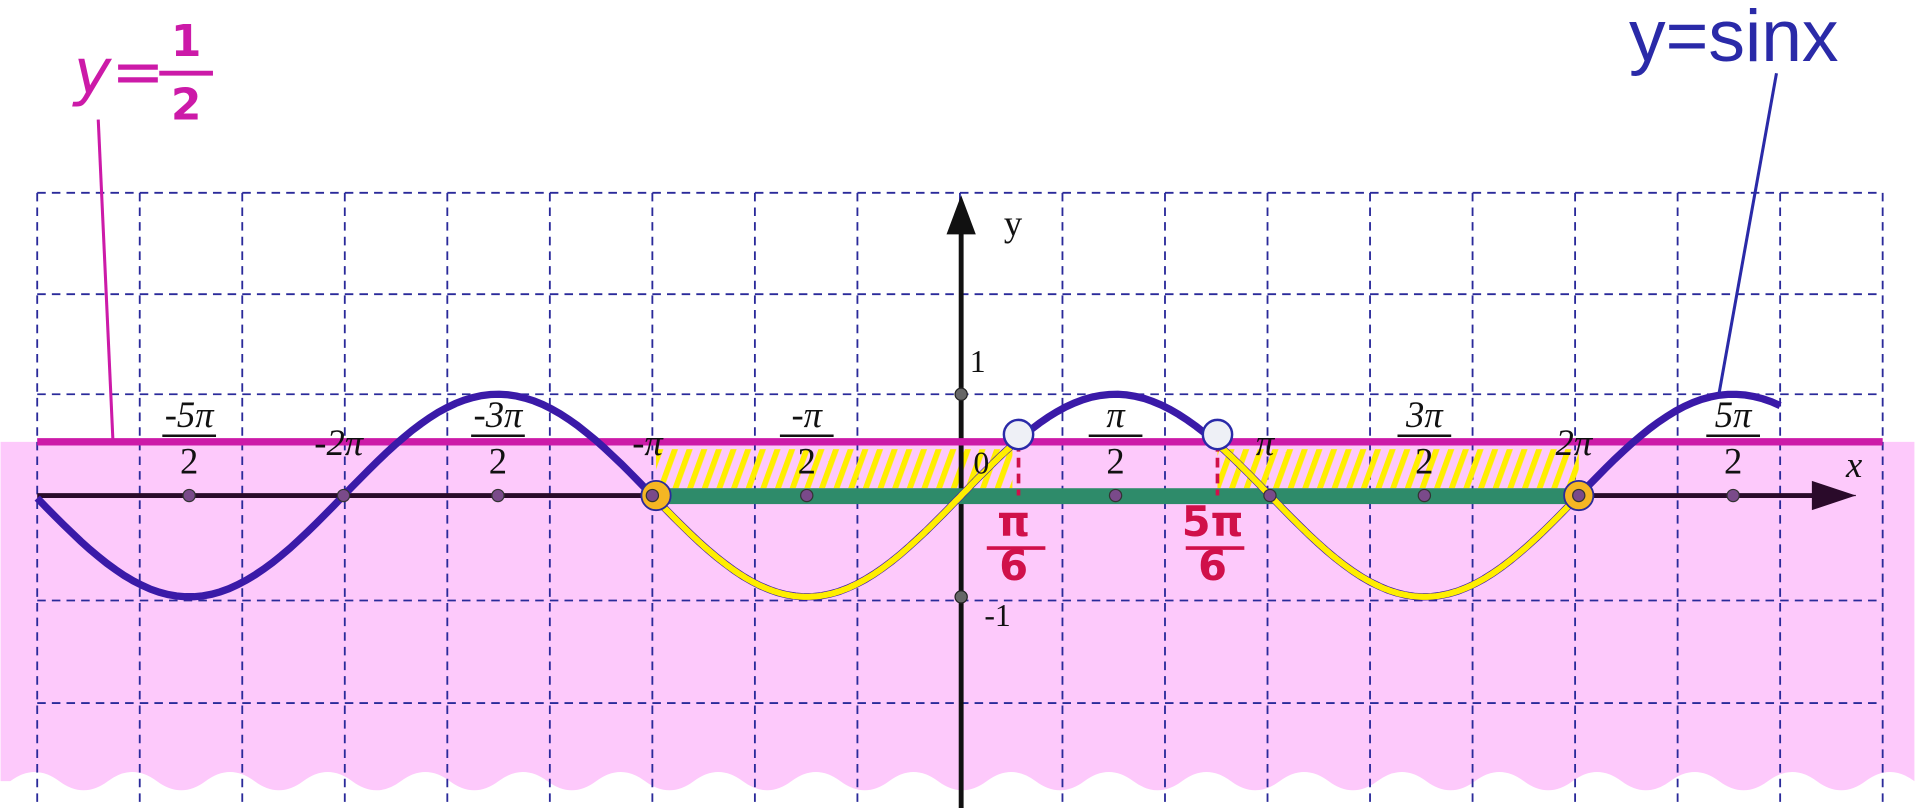 The image size is (1915, 808). Describe the element at coordinates (1424, 414) in the screenshot. I see `x-tick-numerator: 3π` at that location.